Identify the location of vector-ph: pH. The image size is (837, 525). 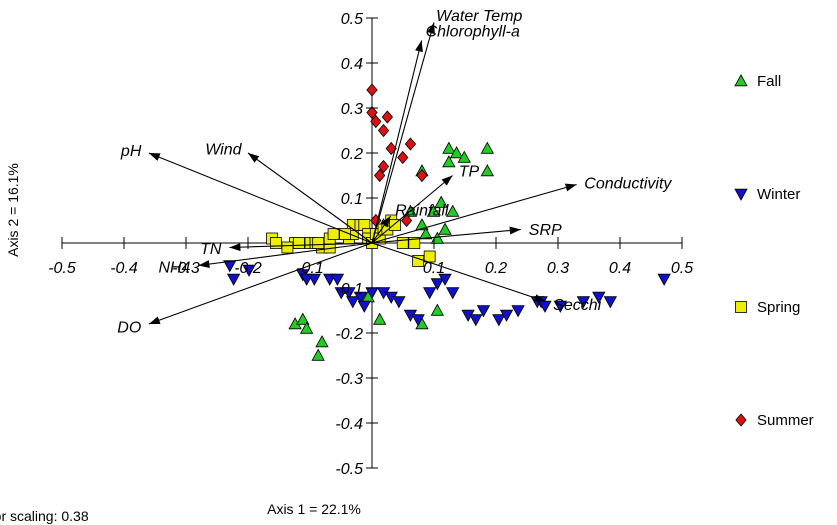
(246, 193).